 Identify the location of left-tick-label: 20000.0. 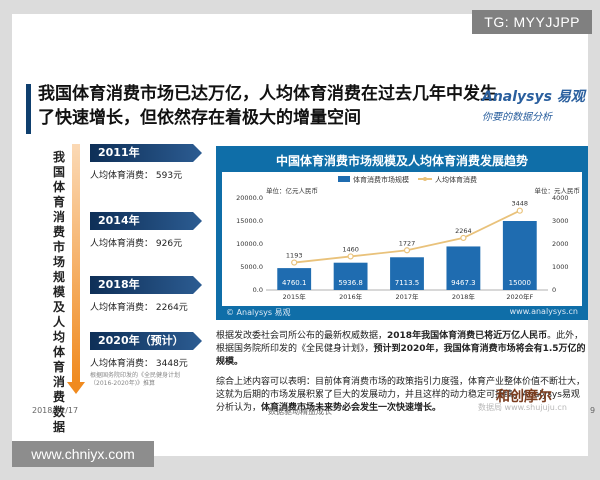
(249, 198).